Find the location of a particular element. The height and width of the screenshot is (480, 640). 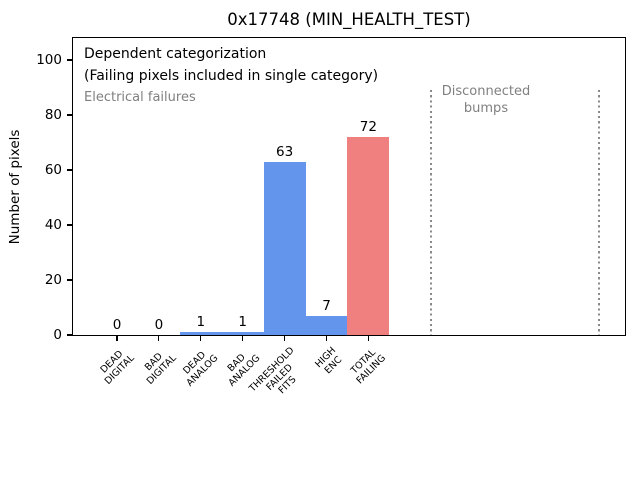

bar-value-dead-digital: 0 is located at coordinates (117, 325).